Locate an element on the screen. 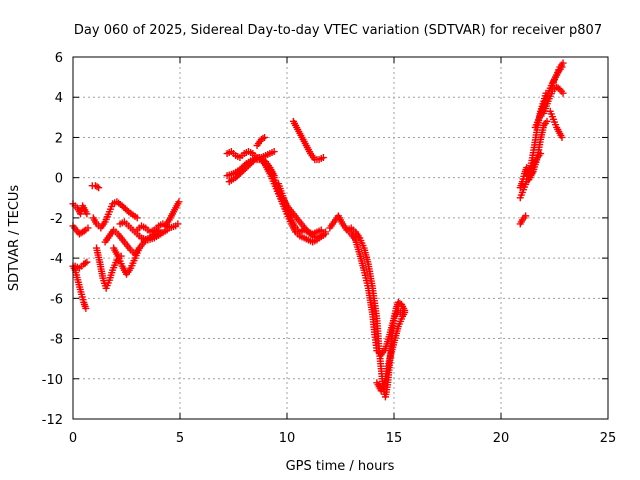 The height and width of the screenshot is (480, 640). y-tick-label: 0 is located at coordinates (59, 179).